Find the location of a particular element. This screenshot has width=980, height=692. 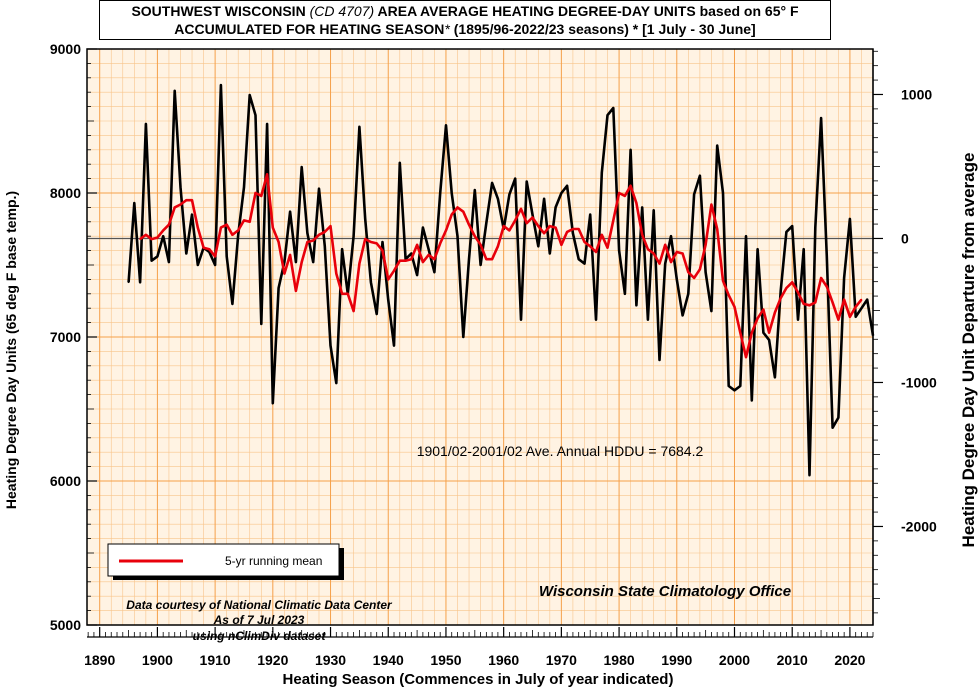

x-tick-label: 1950 is located at coordinates (445, 660).